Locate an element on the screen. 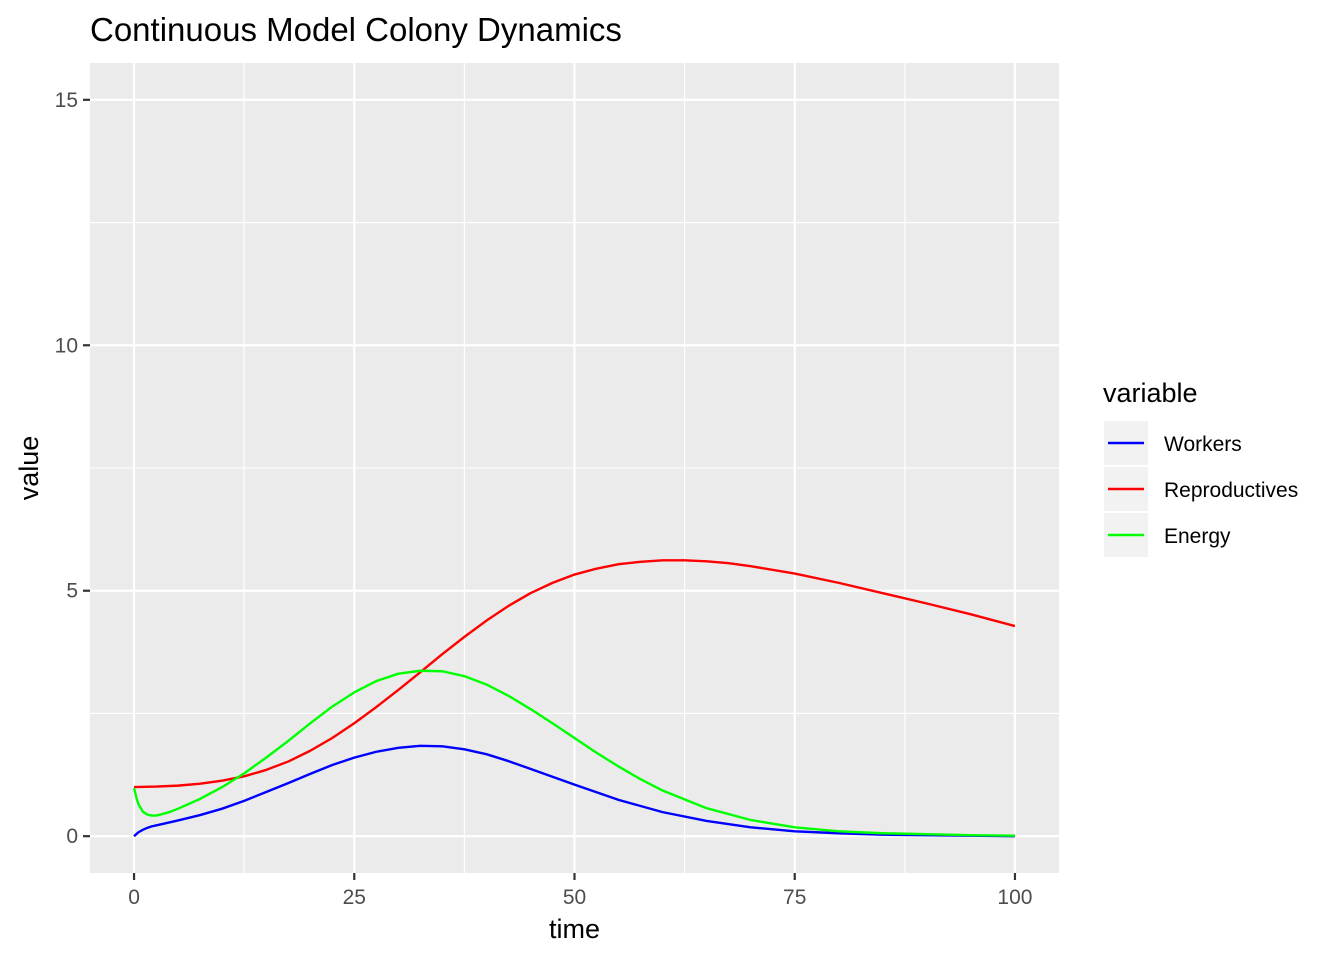 This screenshot has height=960, width=1344. x-tick-label: 100 is located at coordinates (1014, 897).